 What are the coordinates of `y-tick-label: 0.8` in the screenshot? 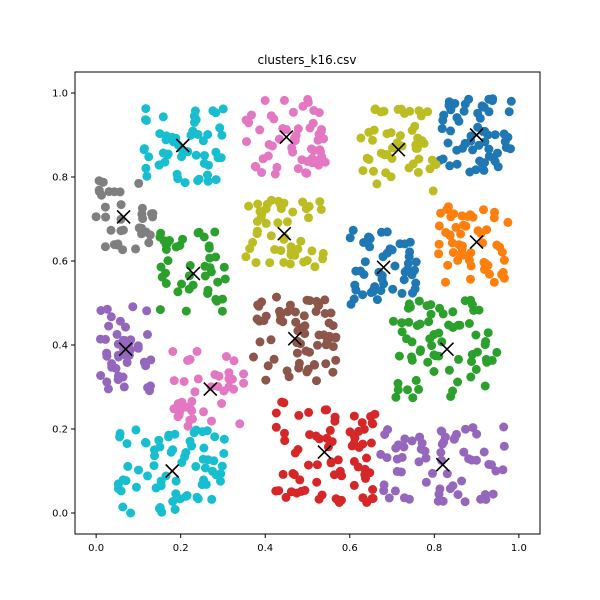 It's located at (60, 178).